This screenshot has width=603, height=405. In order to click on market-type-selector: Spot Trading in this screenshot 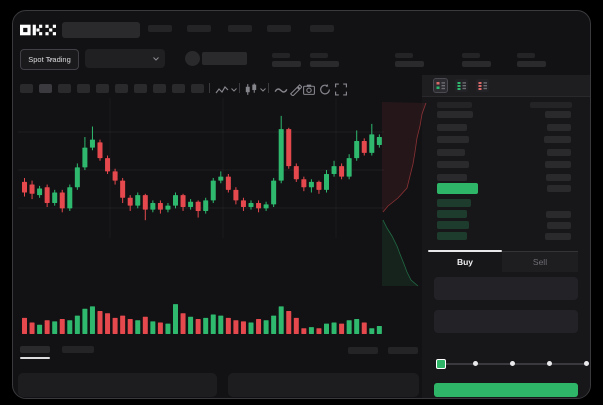, I will do `click(49, 59)`.